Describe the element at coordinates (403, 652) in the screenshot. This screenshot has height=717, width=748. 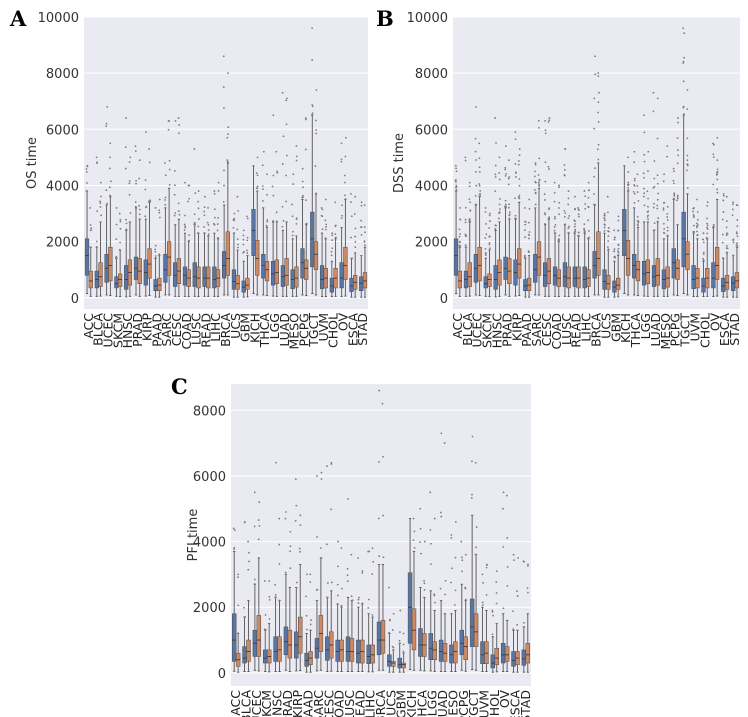
I see `box-orange-gbm` at that location.